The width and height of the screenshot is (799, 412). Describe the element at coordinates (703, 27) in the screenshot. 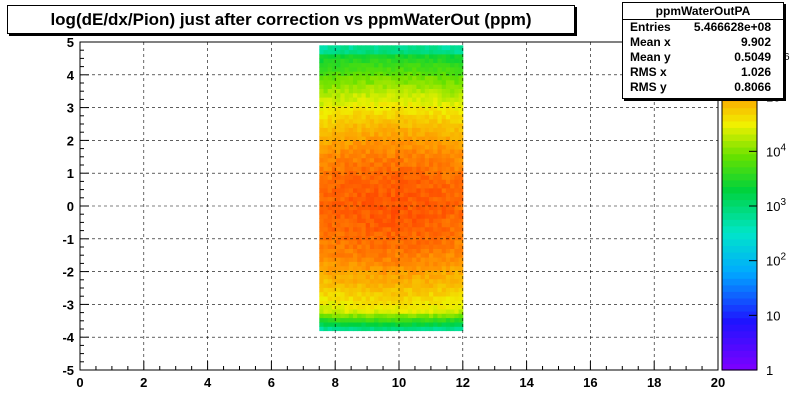

I see `stats-row-entries: Entries 5.466628e+08` at that location.